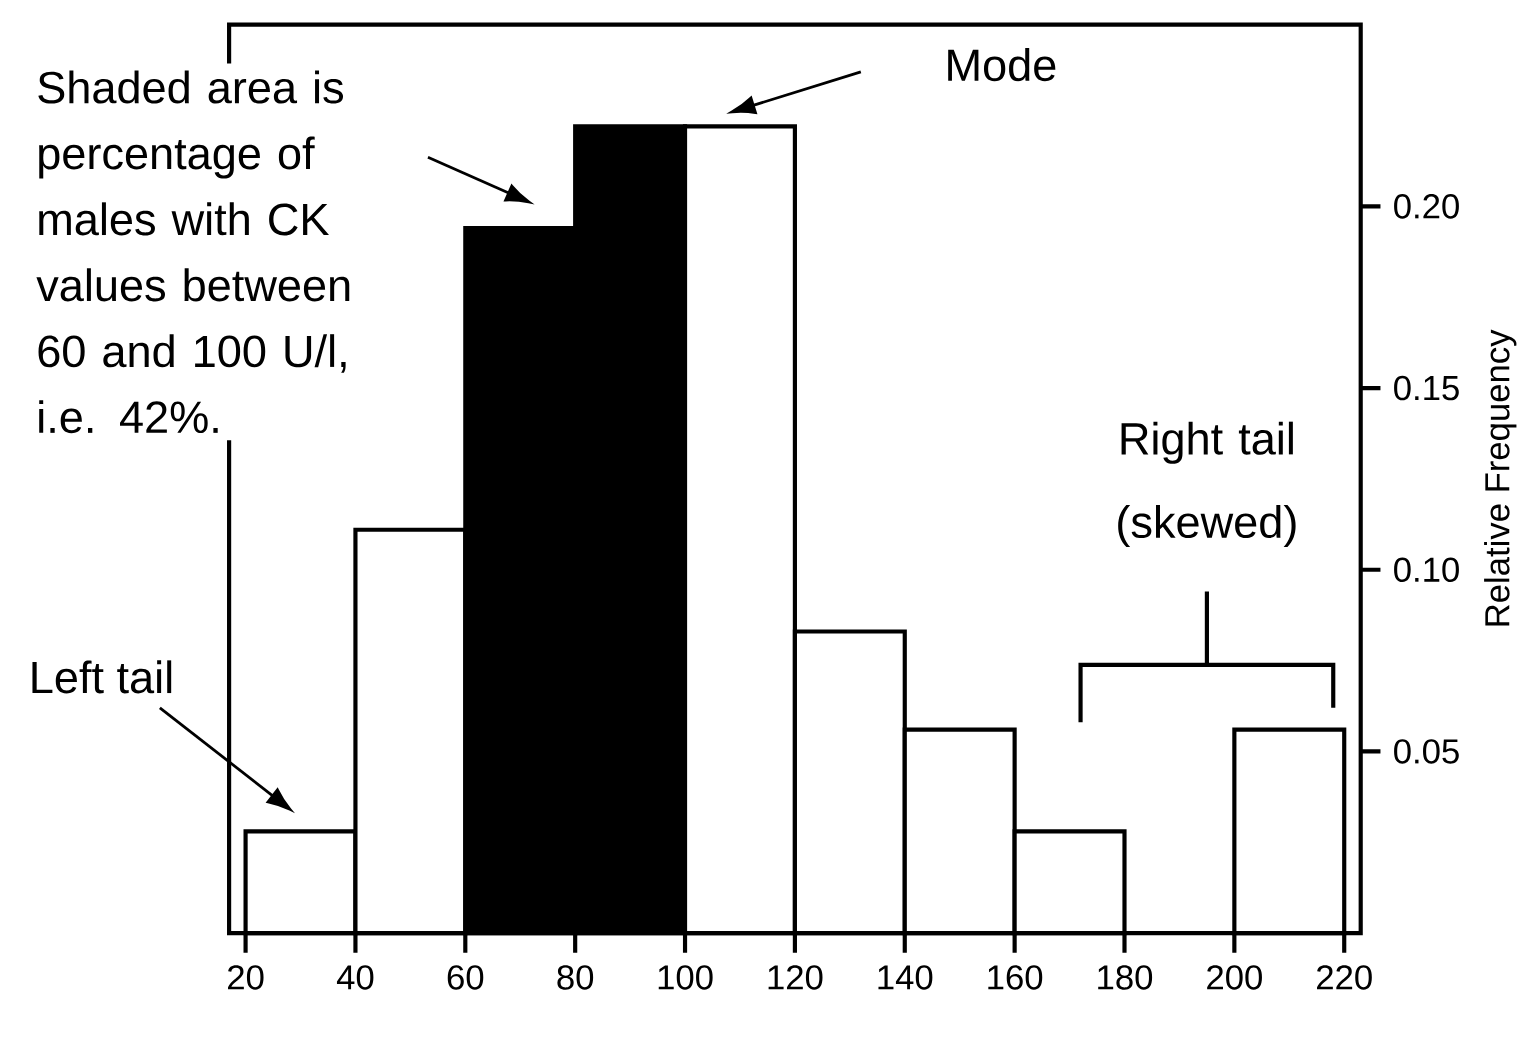  Describe the element at coordinates (1500, 477) in the screenshot. I see `y-axis-title: Relative Frequency` at that location.